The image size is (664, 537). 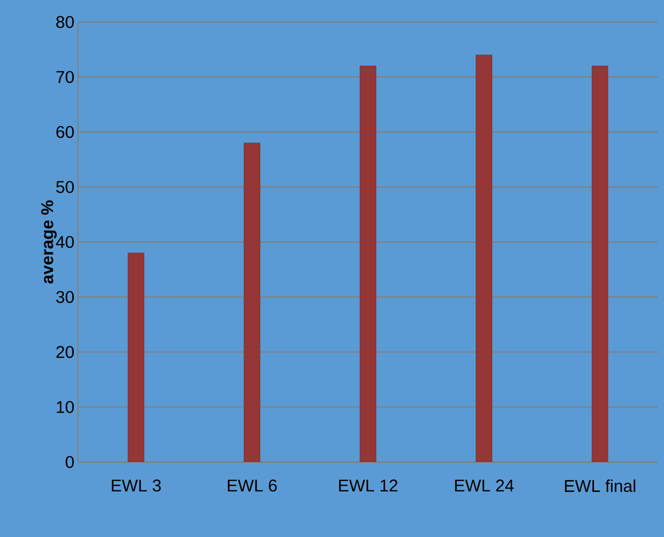 What do you see at coordinates (65, 242) in the screenshot?
I see `y-tick-label: 40` at bounding box center [65, 242].